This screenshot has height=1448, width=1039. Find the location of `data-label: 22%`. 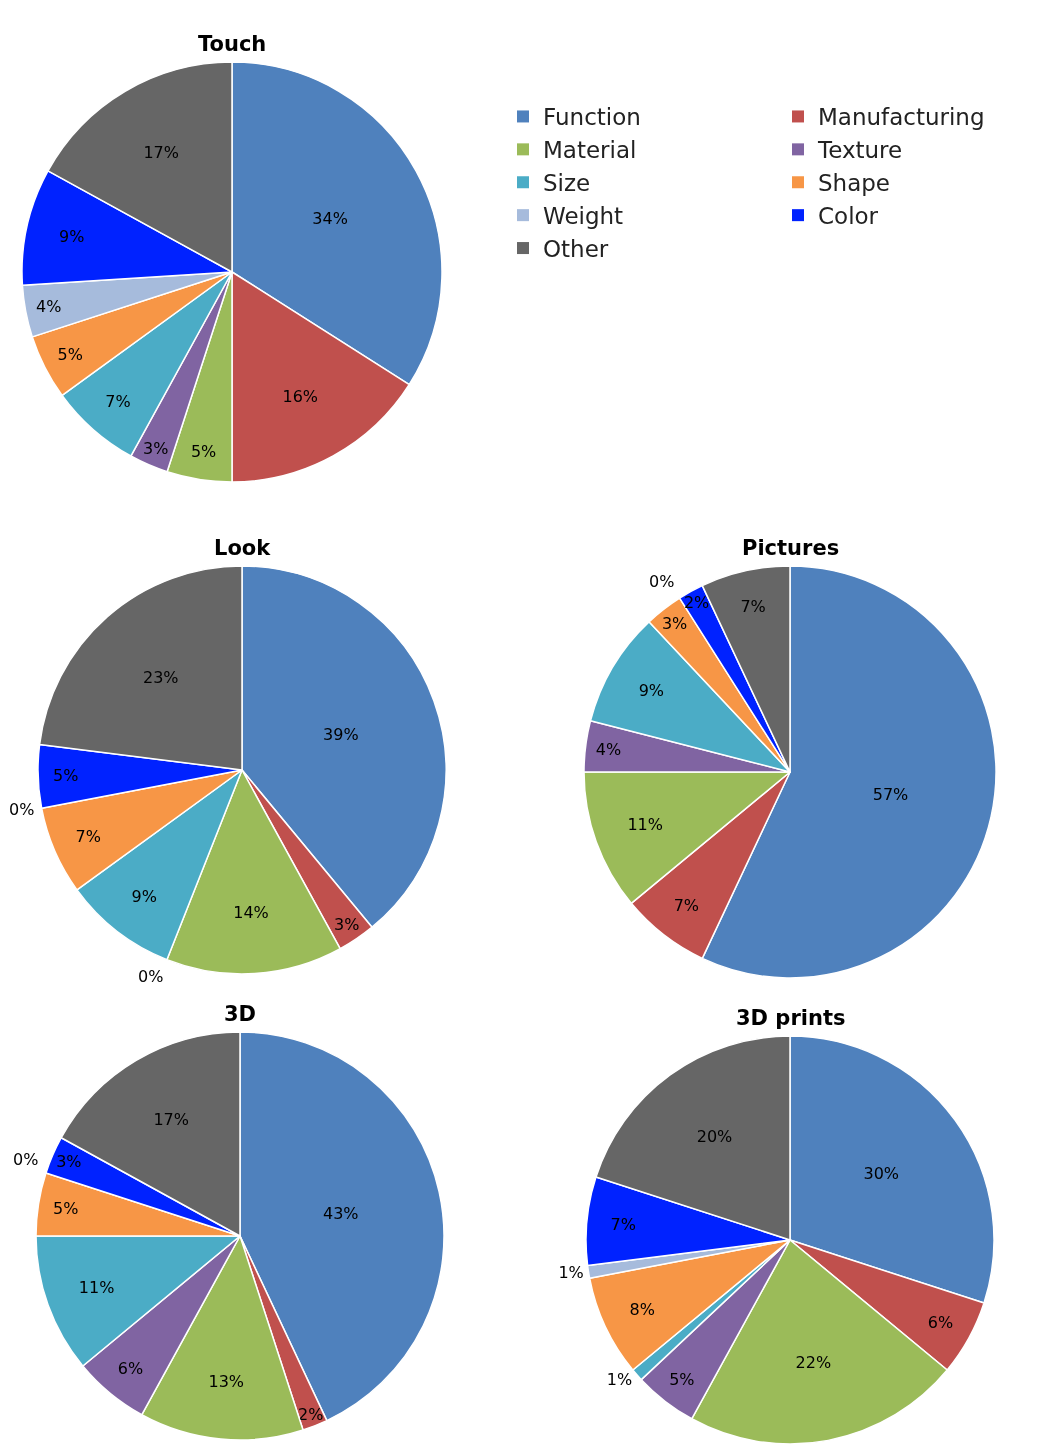

data-label: 22% is located at coordinates (813, 1362).